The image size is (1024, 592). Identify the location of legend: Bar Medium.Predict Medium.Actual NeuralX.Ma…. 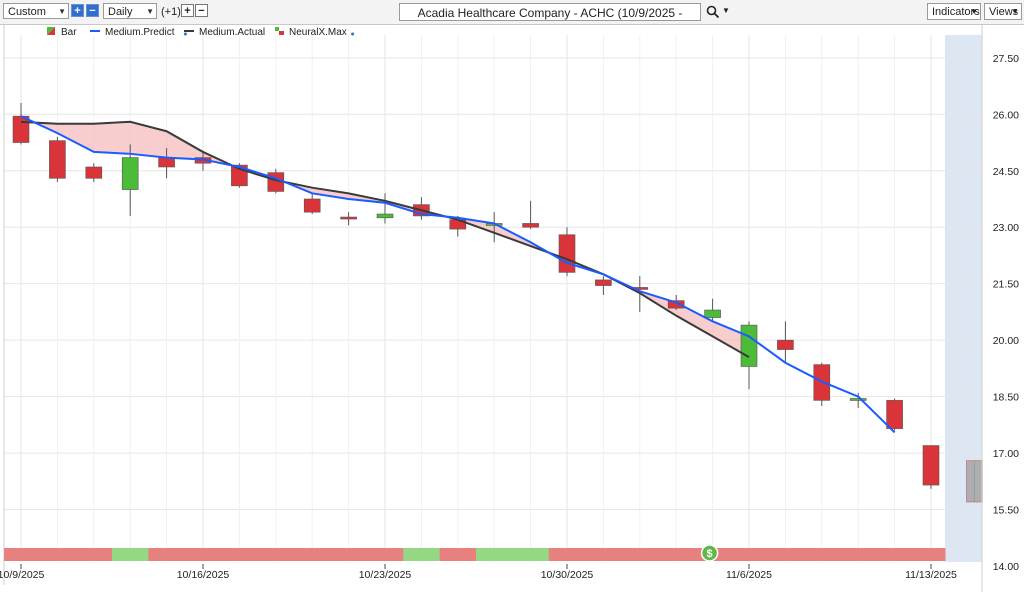
(201, 32).